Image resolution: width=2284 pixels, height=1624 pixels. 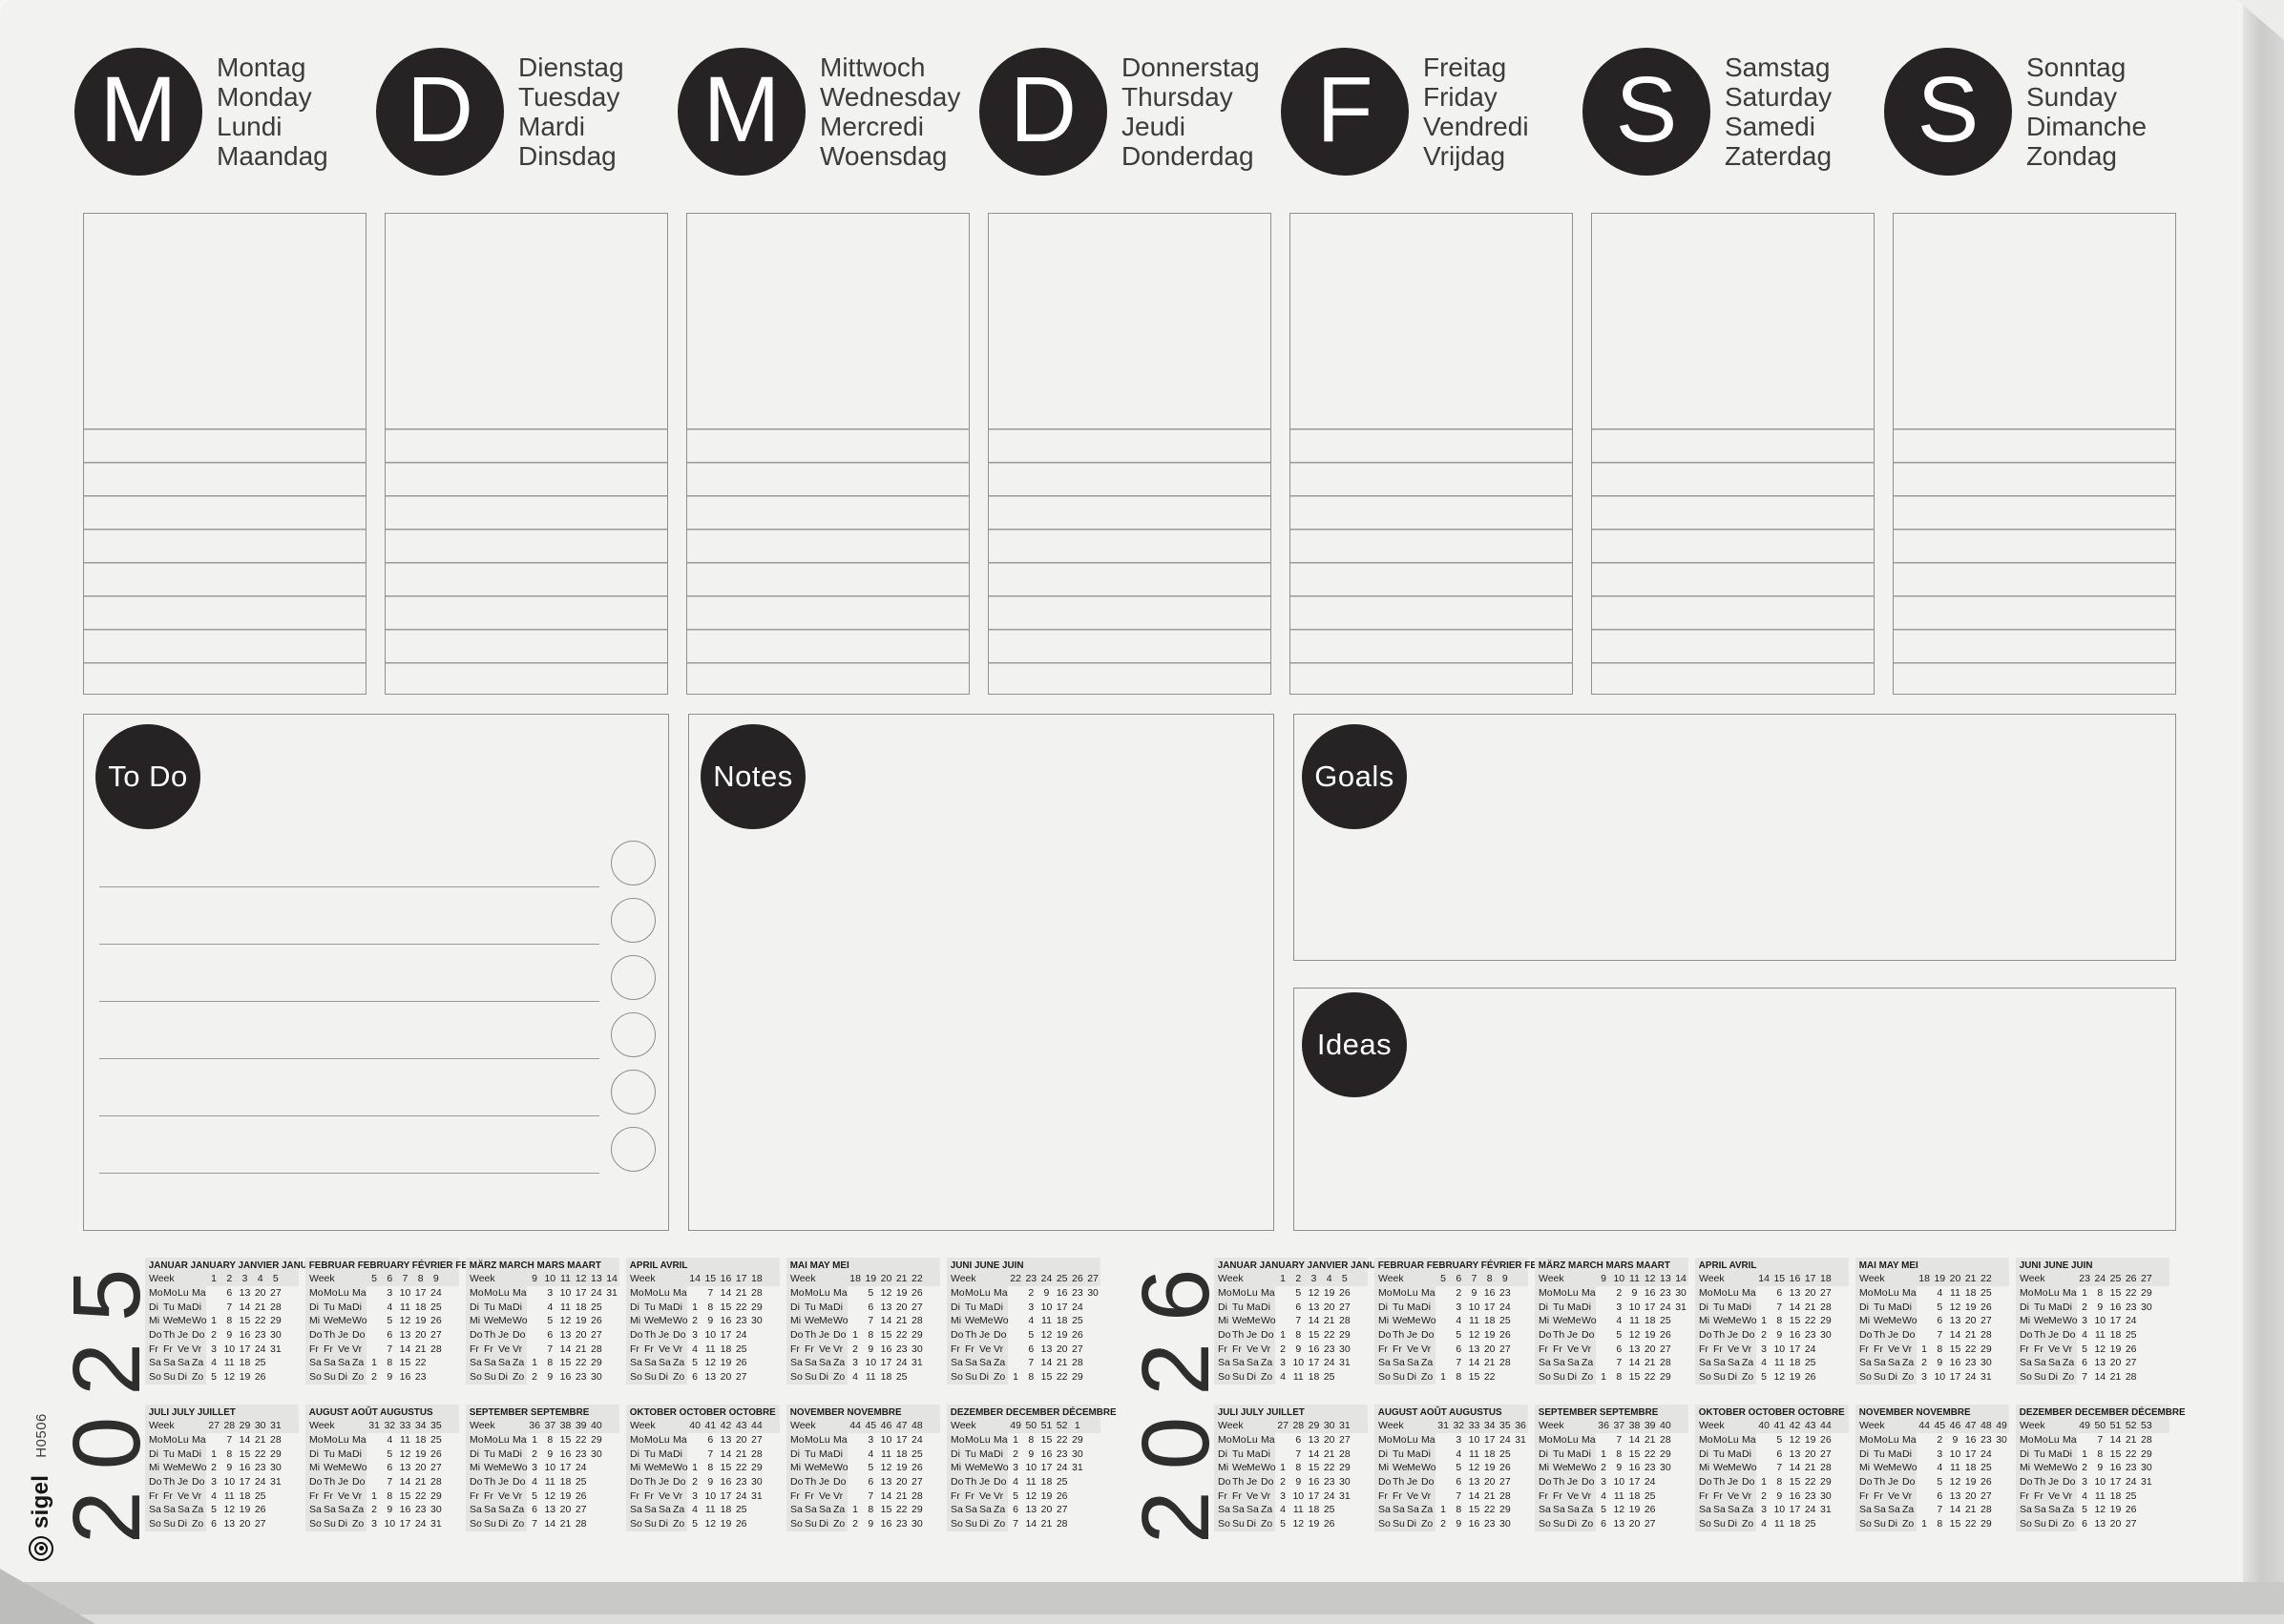 I want to click on day-number: 22, so click(x=581, y=1363).